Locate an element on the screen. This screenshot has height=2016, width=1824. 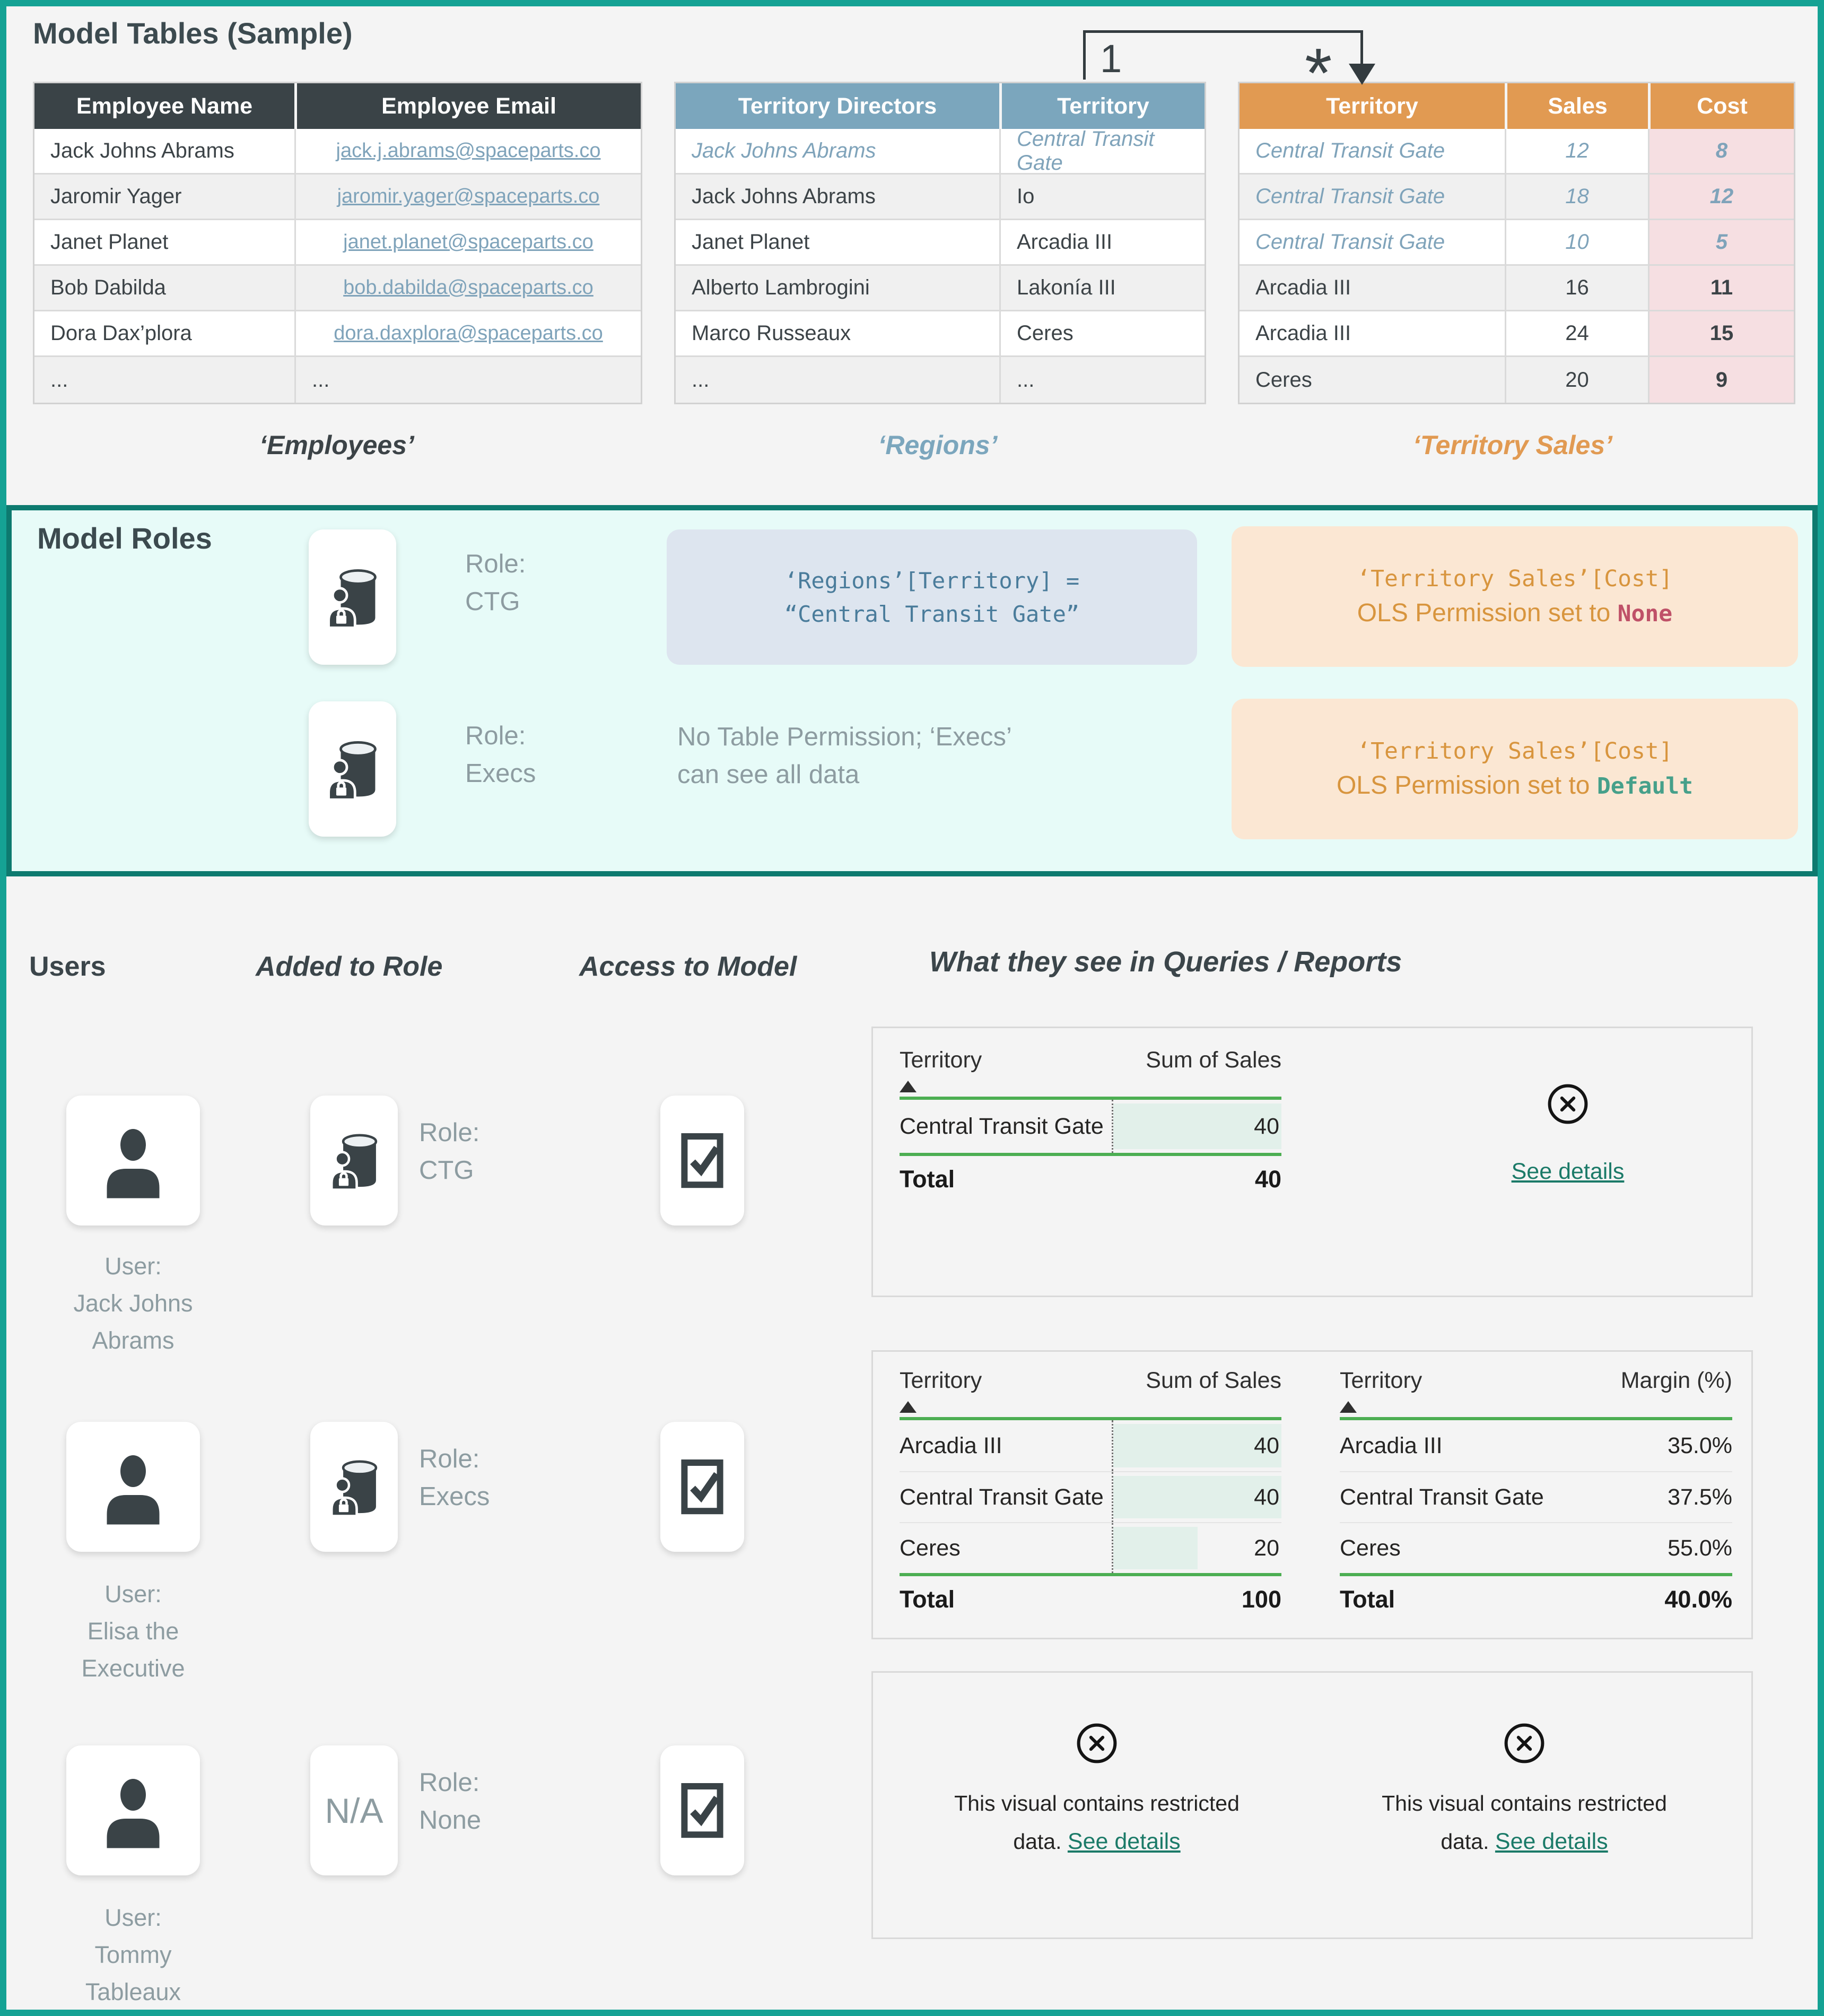
report-table-header: Territory Sum of Sales is located at coordinates (1090, 1390).